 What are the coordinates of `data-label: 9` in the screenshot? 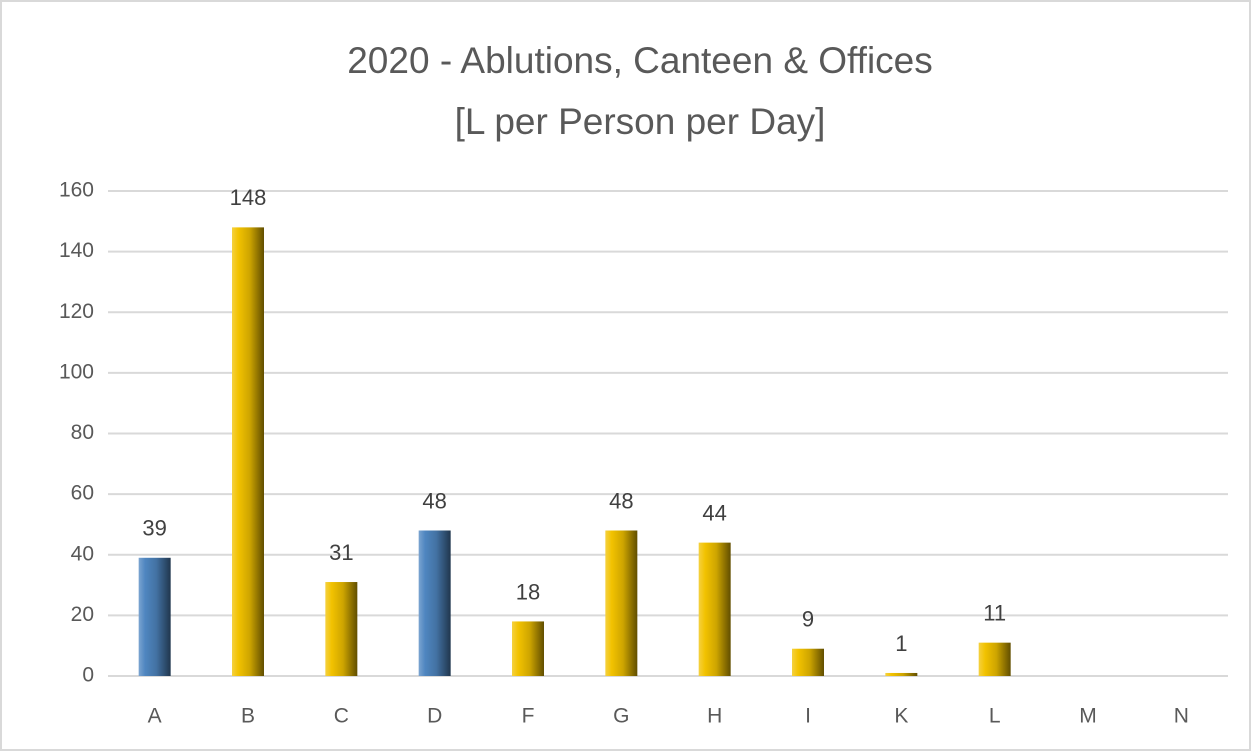 It's located at (808, 619).